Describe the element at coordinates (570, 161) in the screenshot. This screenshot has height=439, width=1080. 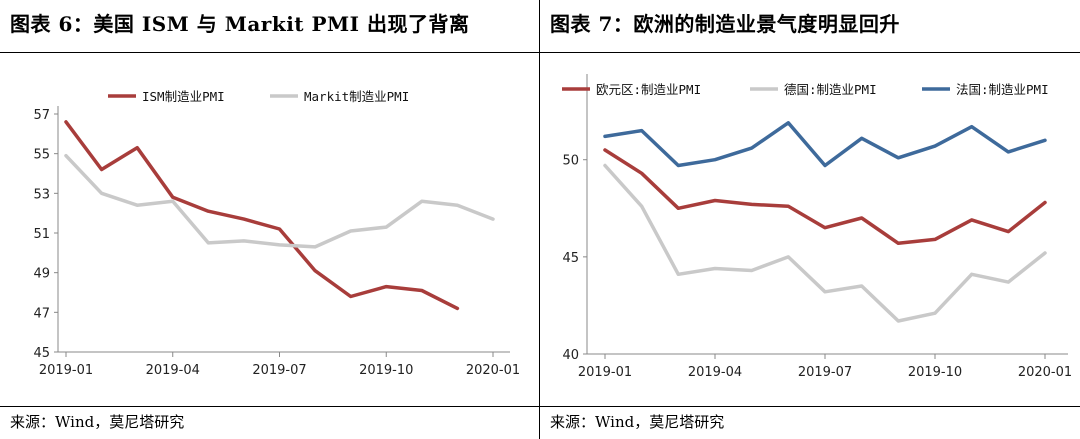
I see `y-tick-label: 50` at that location.